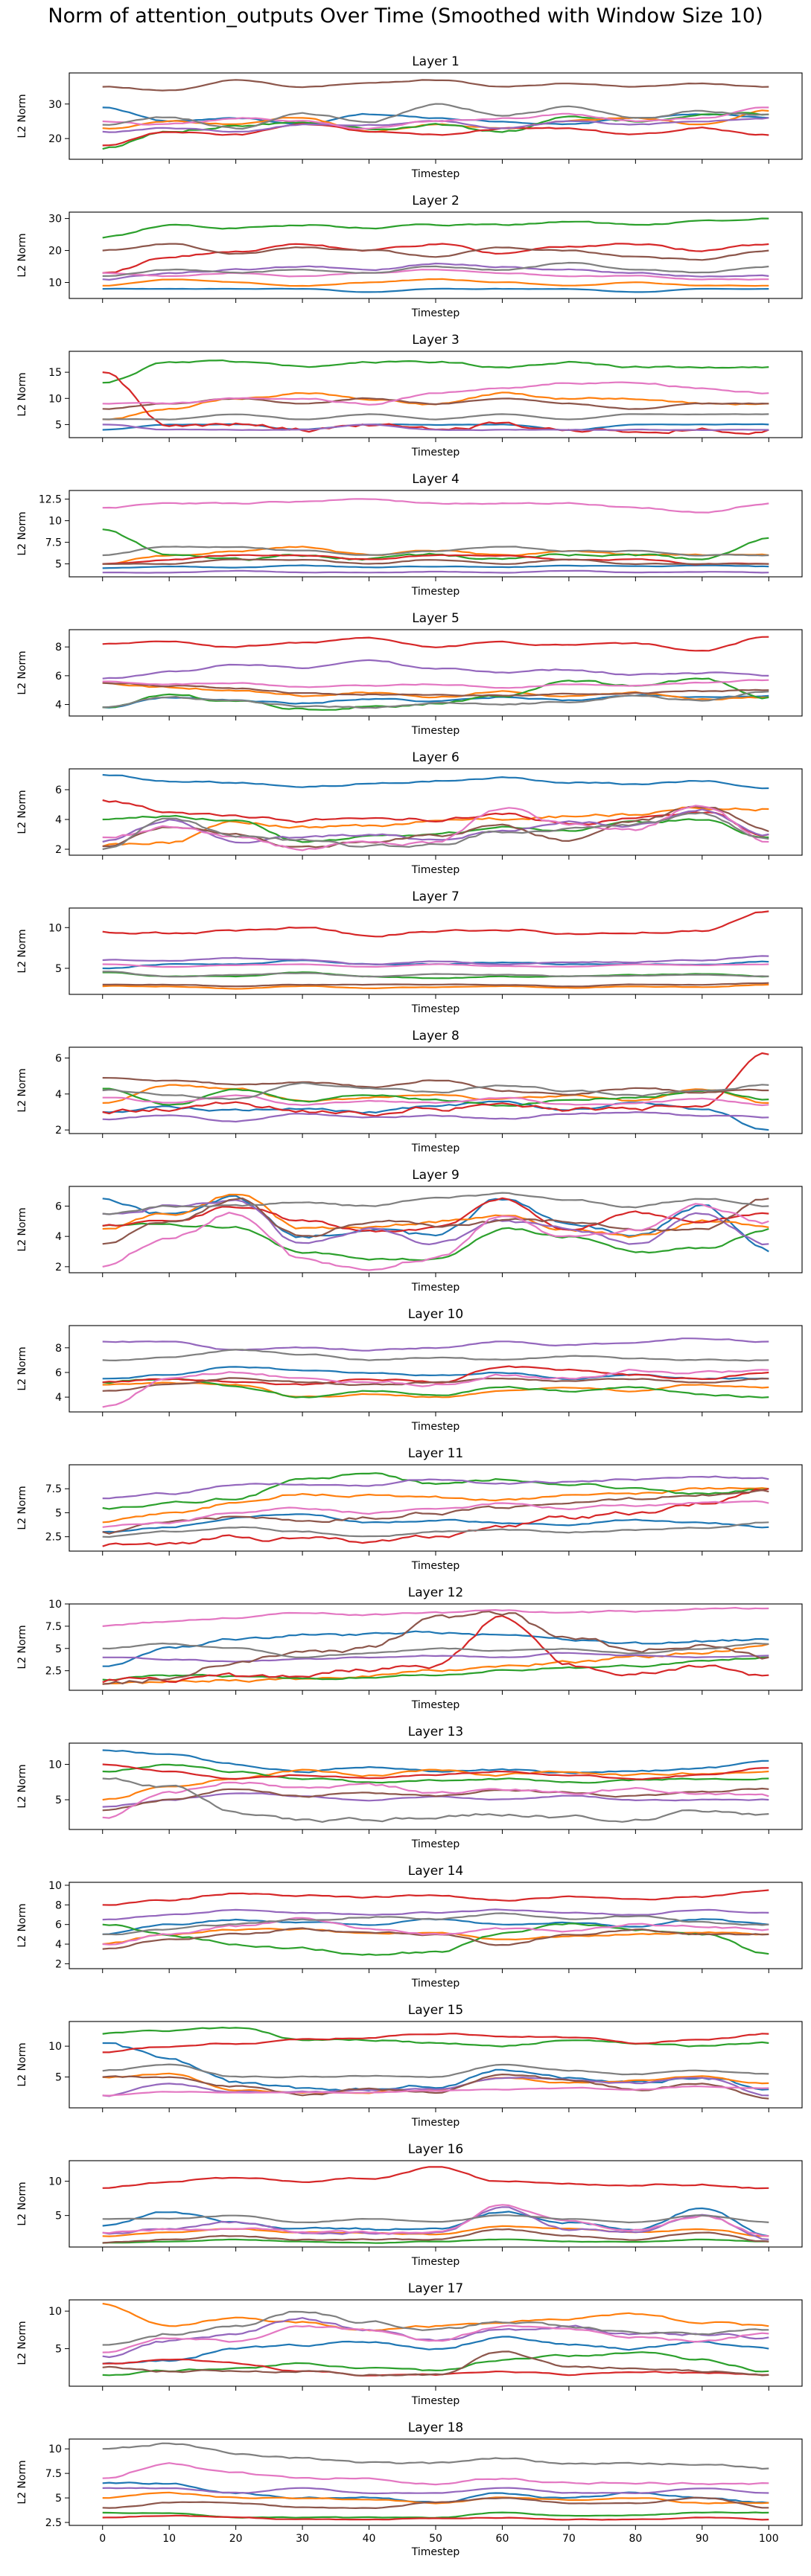 Image resolution: width=811 pixels, height=2576 pixels. Describe the element at coordinates (435, 2011) in the screenshot. I see `subplot-title: Layer 15` at that location.